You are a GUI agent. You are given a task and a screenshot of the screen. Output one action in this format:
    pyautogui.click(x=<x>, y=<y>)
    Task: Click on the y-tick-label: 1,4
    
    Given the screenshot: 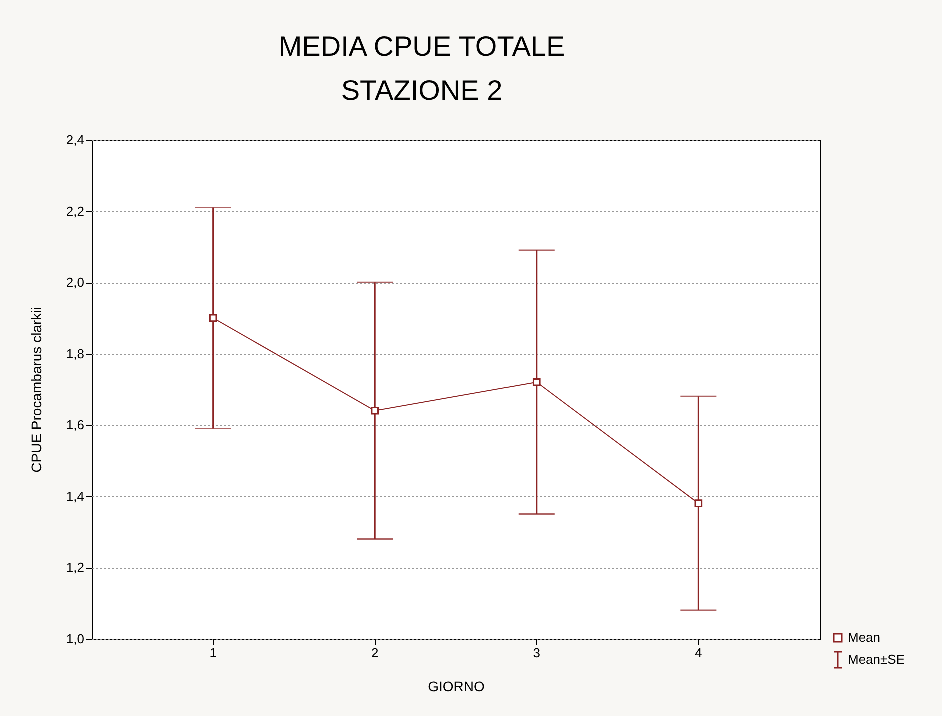 What is the action you would take?
    pyautogui.click(x=75, y=496)
    